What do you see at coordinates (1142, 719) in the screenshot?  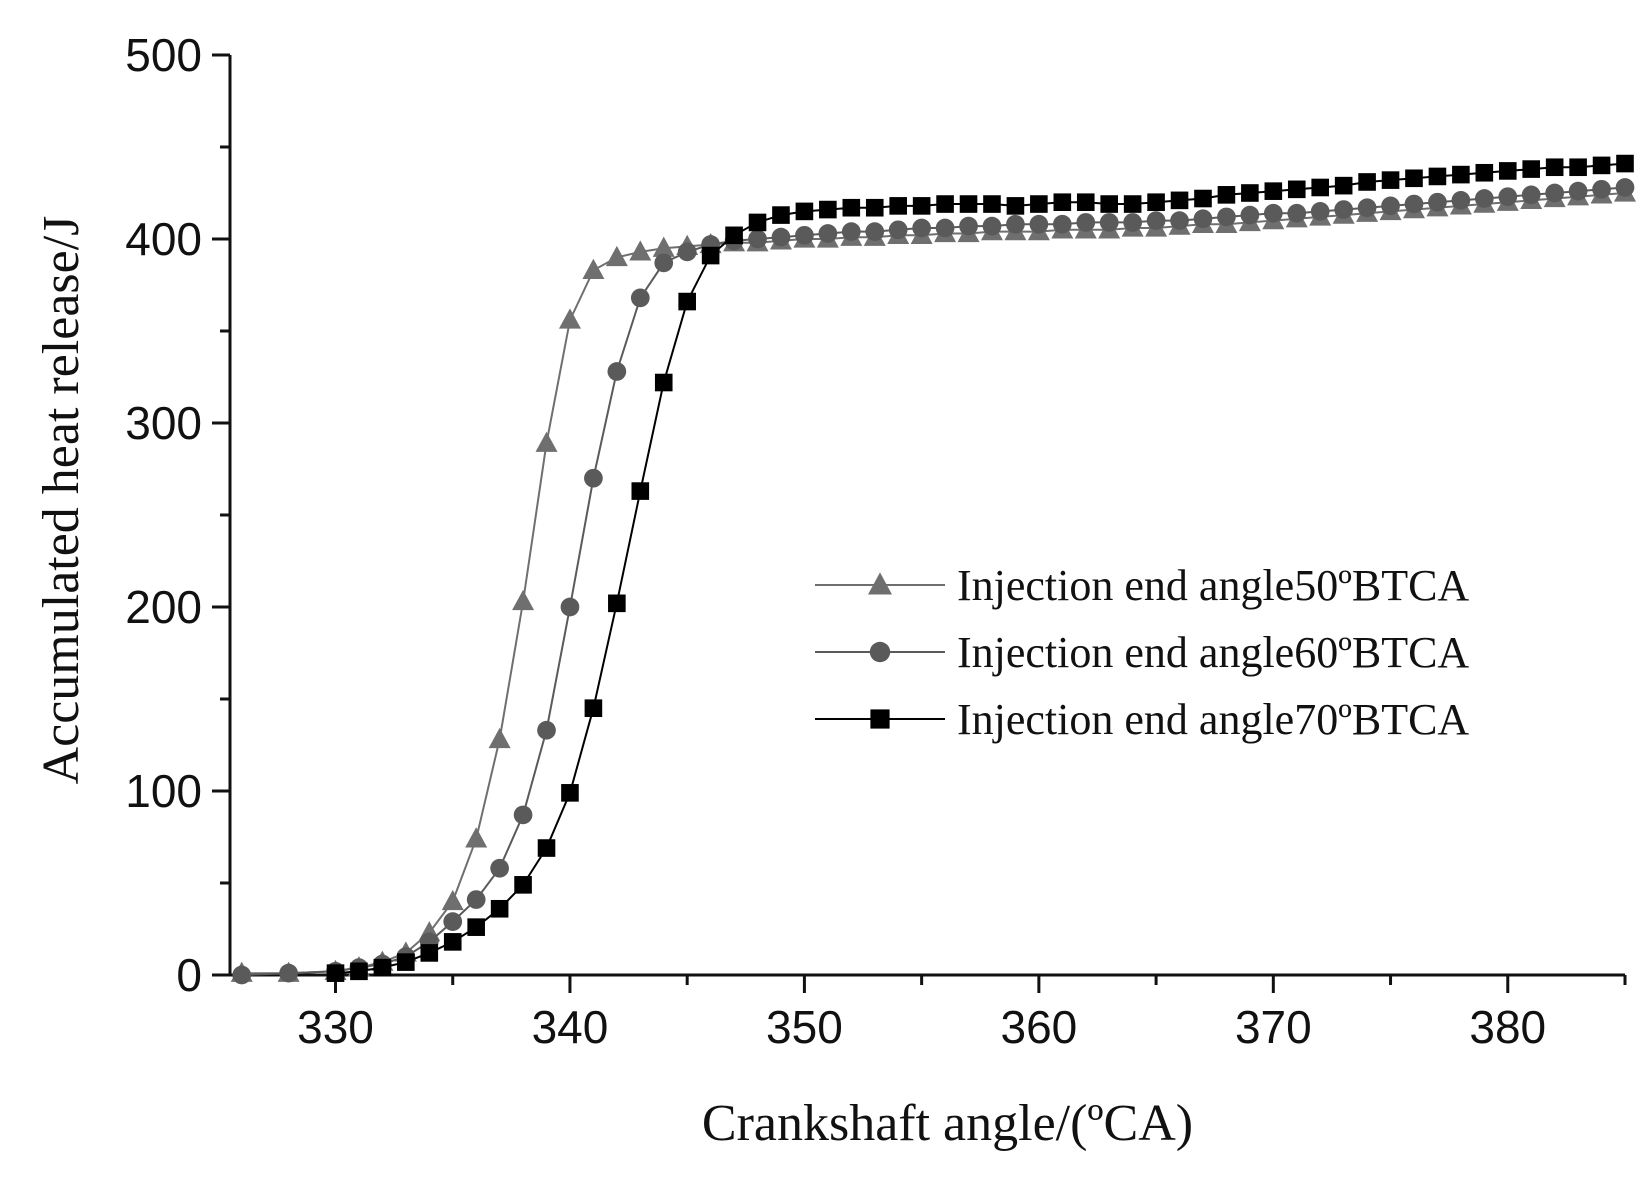 I see `legend-item-3: Injection end angle70ºBTCA` at bounding box center [1142, 719].